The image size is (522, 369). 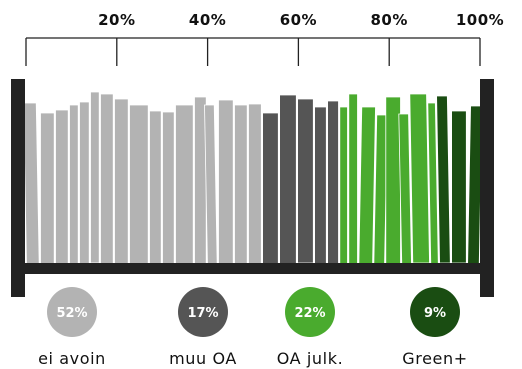 I want to click on legend-bubble-muu-oa, so click(x=203, y=312).